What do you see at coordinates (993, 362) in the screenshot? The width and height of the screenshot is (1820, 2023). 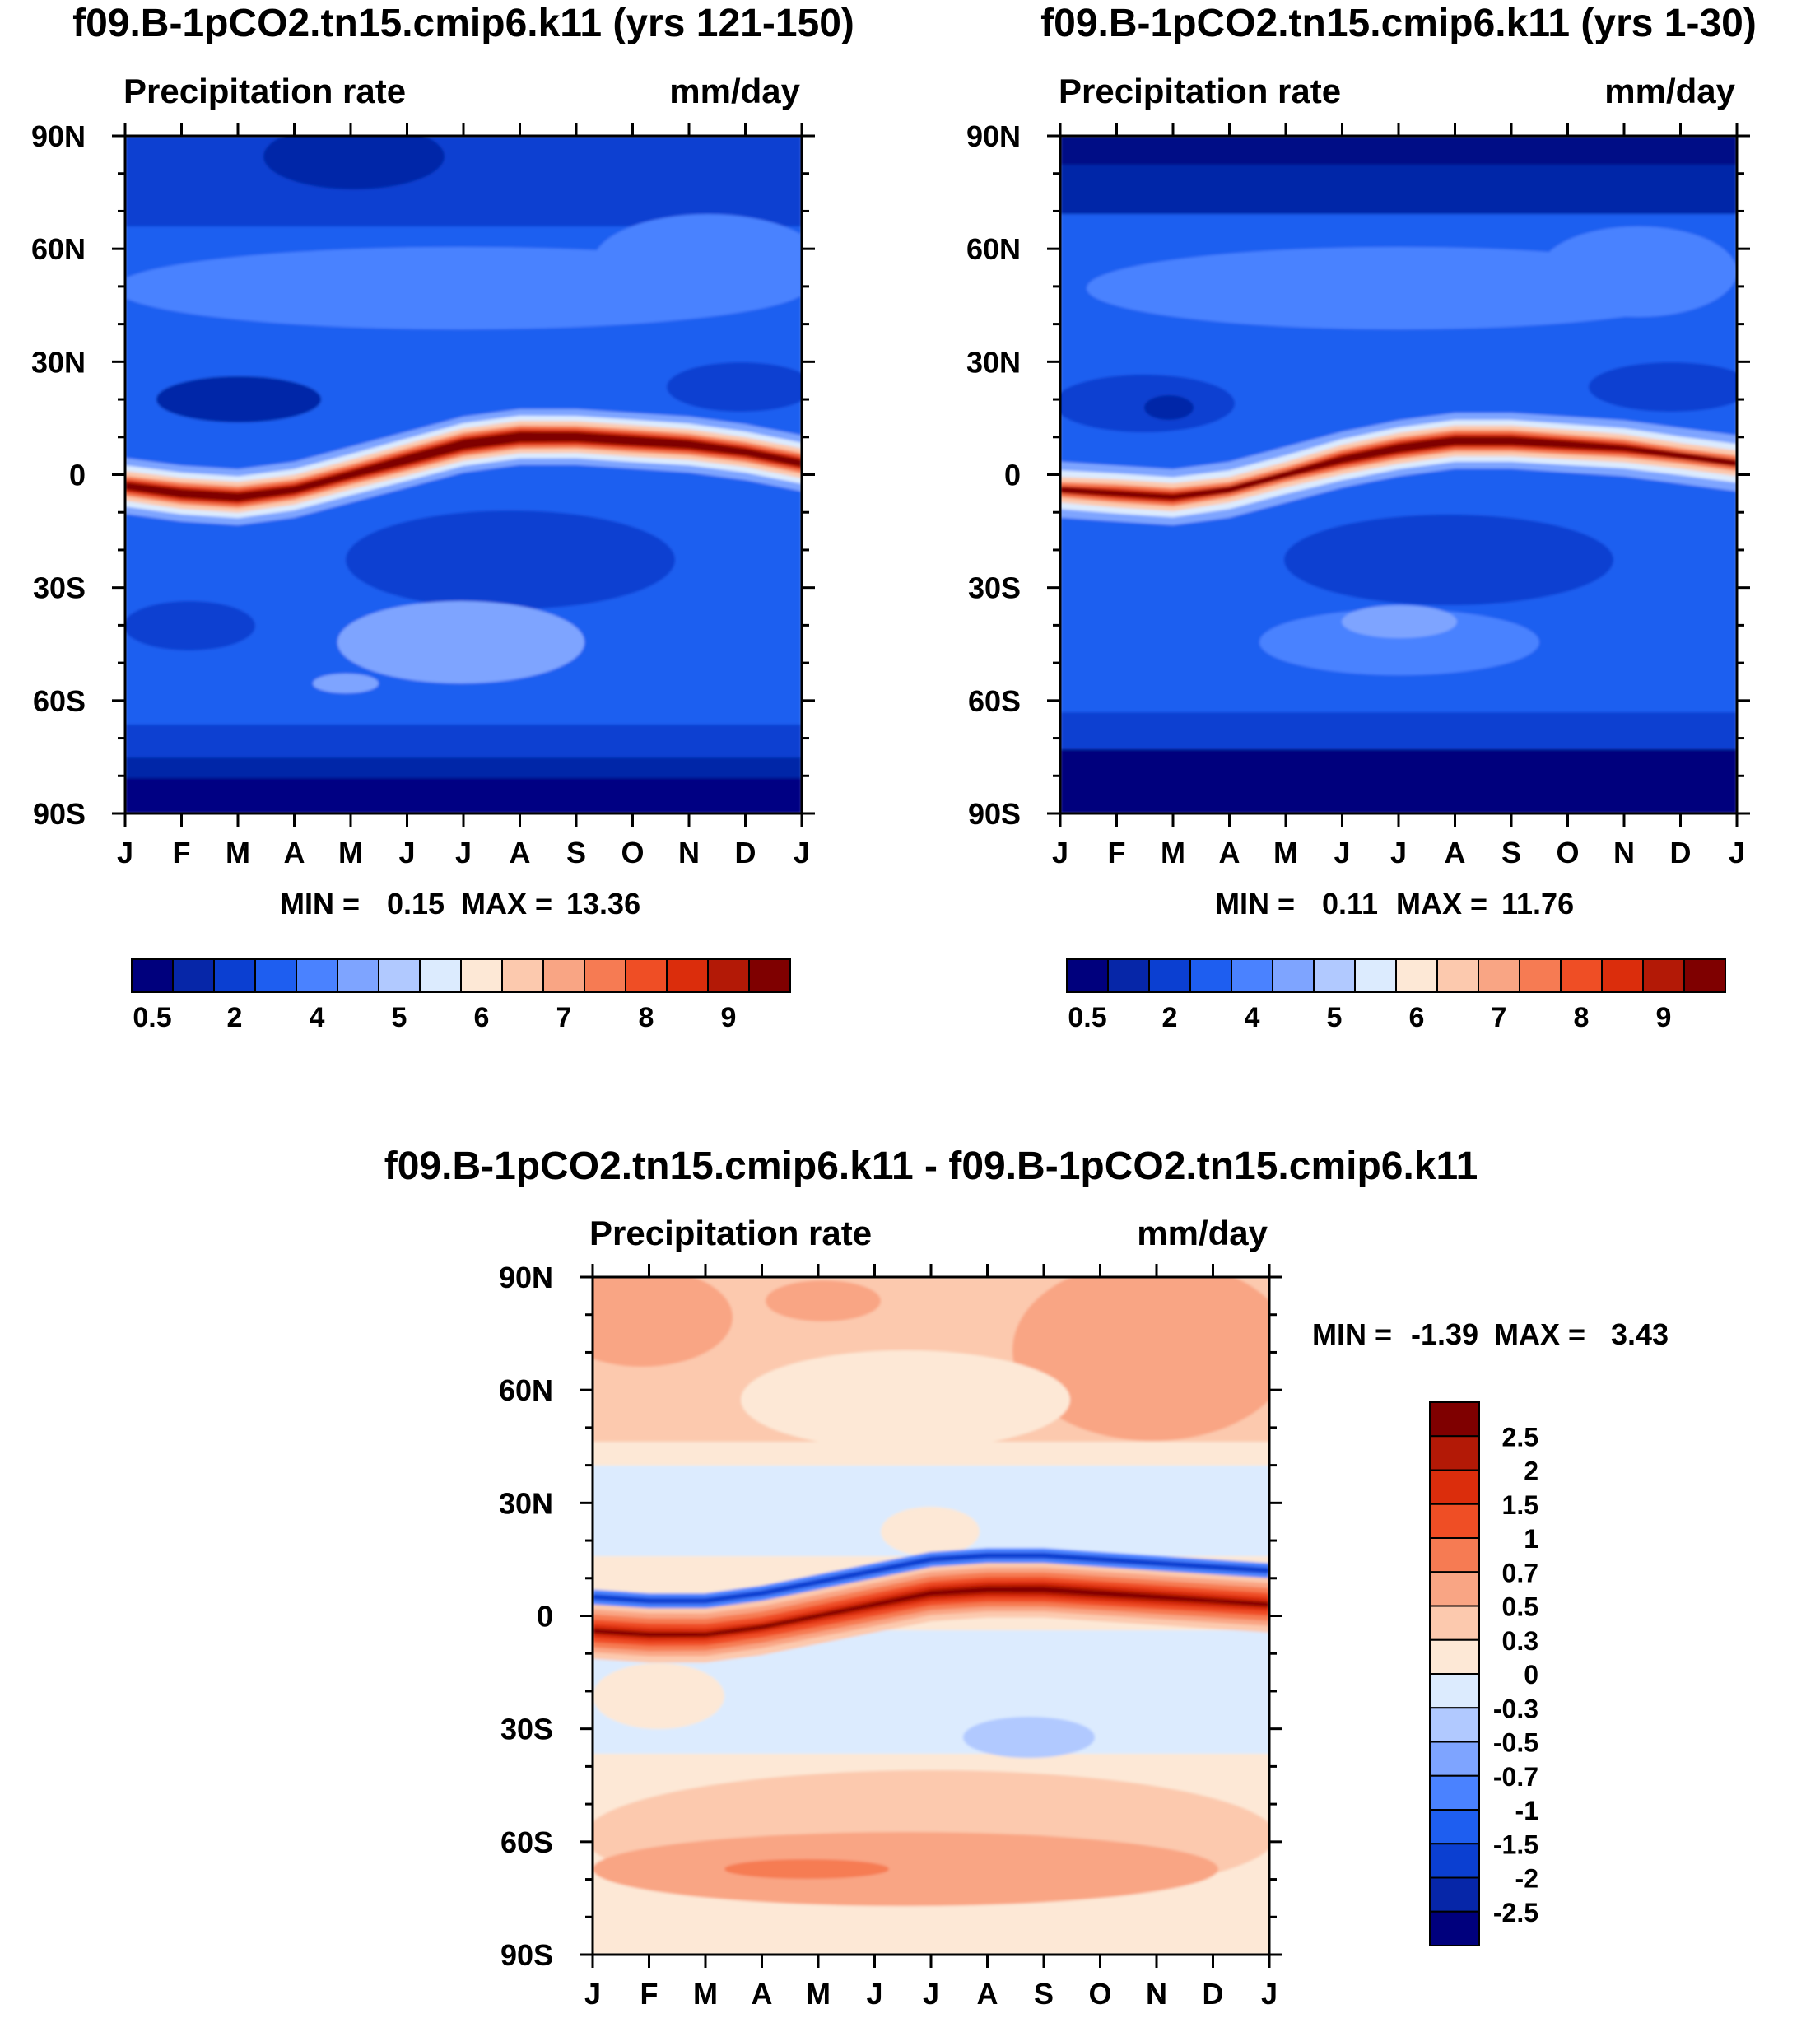 I see `y-tick-label: 30N` at bounding box center [993, 362].